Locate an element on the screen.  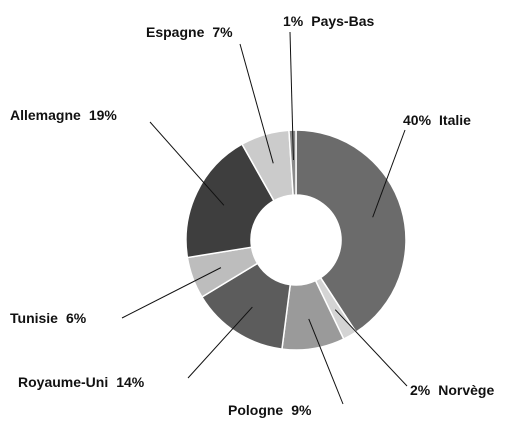
category-label: Norvège is located at coordinates (466, 390).